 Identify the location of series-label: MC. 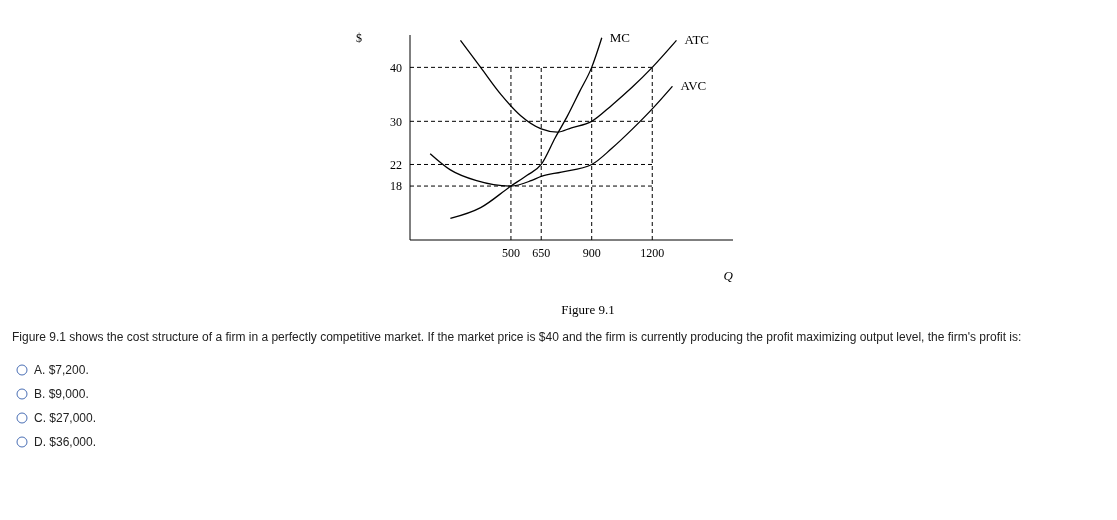
(620, 37).